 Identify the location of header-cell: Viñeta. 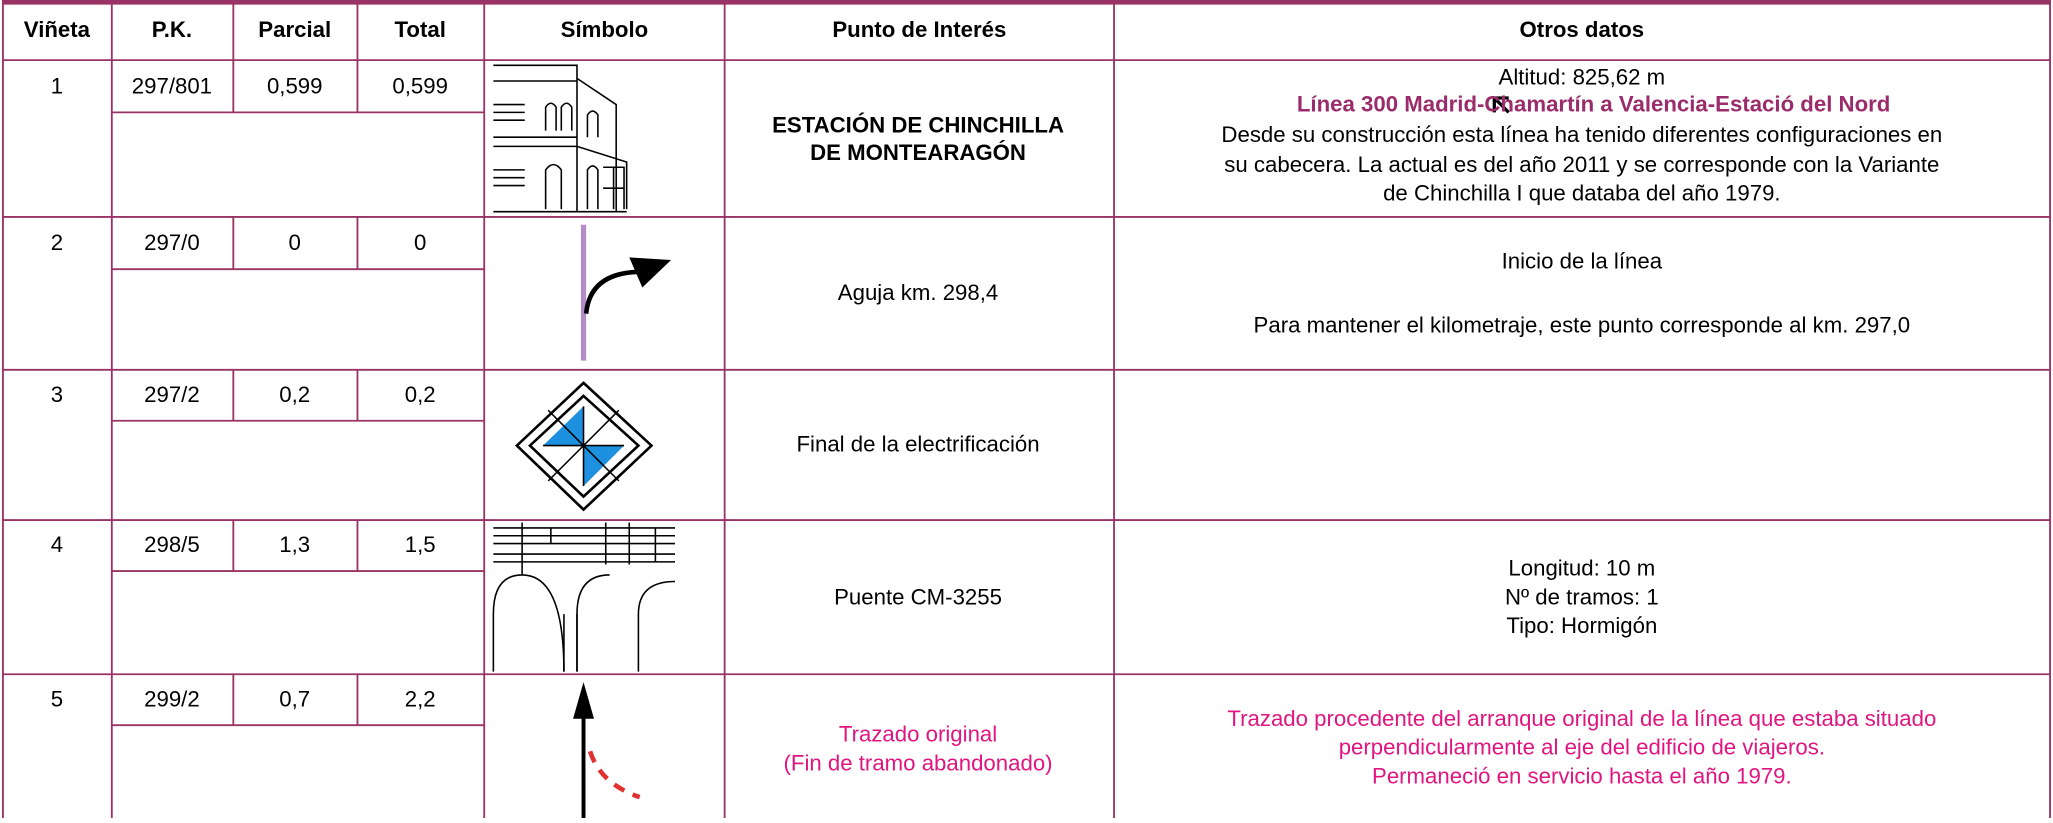
(57, 29).